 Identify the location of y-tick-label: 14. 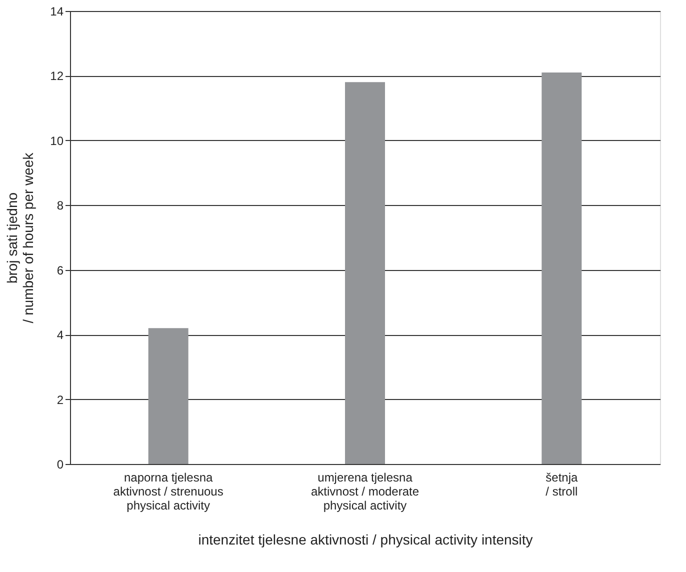
(57, 11).